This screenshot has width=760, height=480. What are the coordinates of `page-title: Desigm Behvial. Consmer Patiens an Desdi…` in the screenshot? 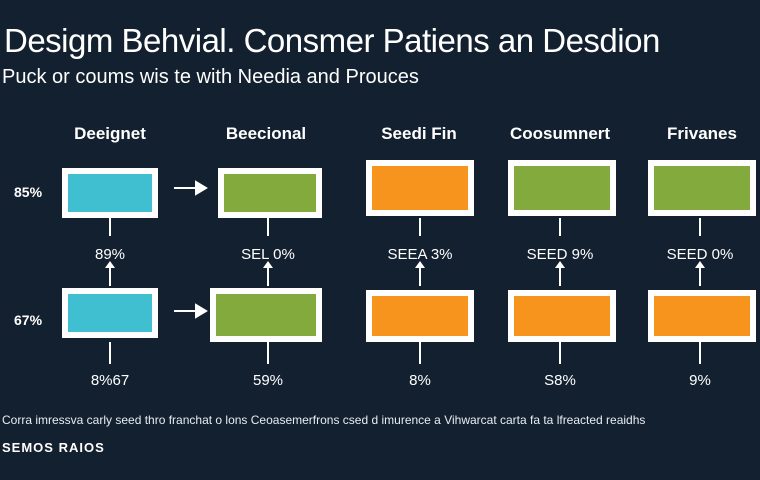 It's located at (332, 40).